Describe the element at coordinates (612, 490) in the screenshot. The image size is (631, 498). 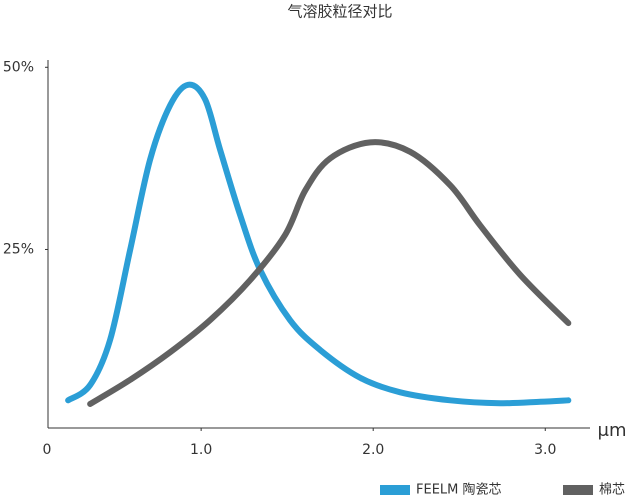
I see `legend-label: 棉芯` at that location.